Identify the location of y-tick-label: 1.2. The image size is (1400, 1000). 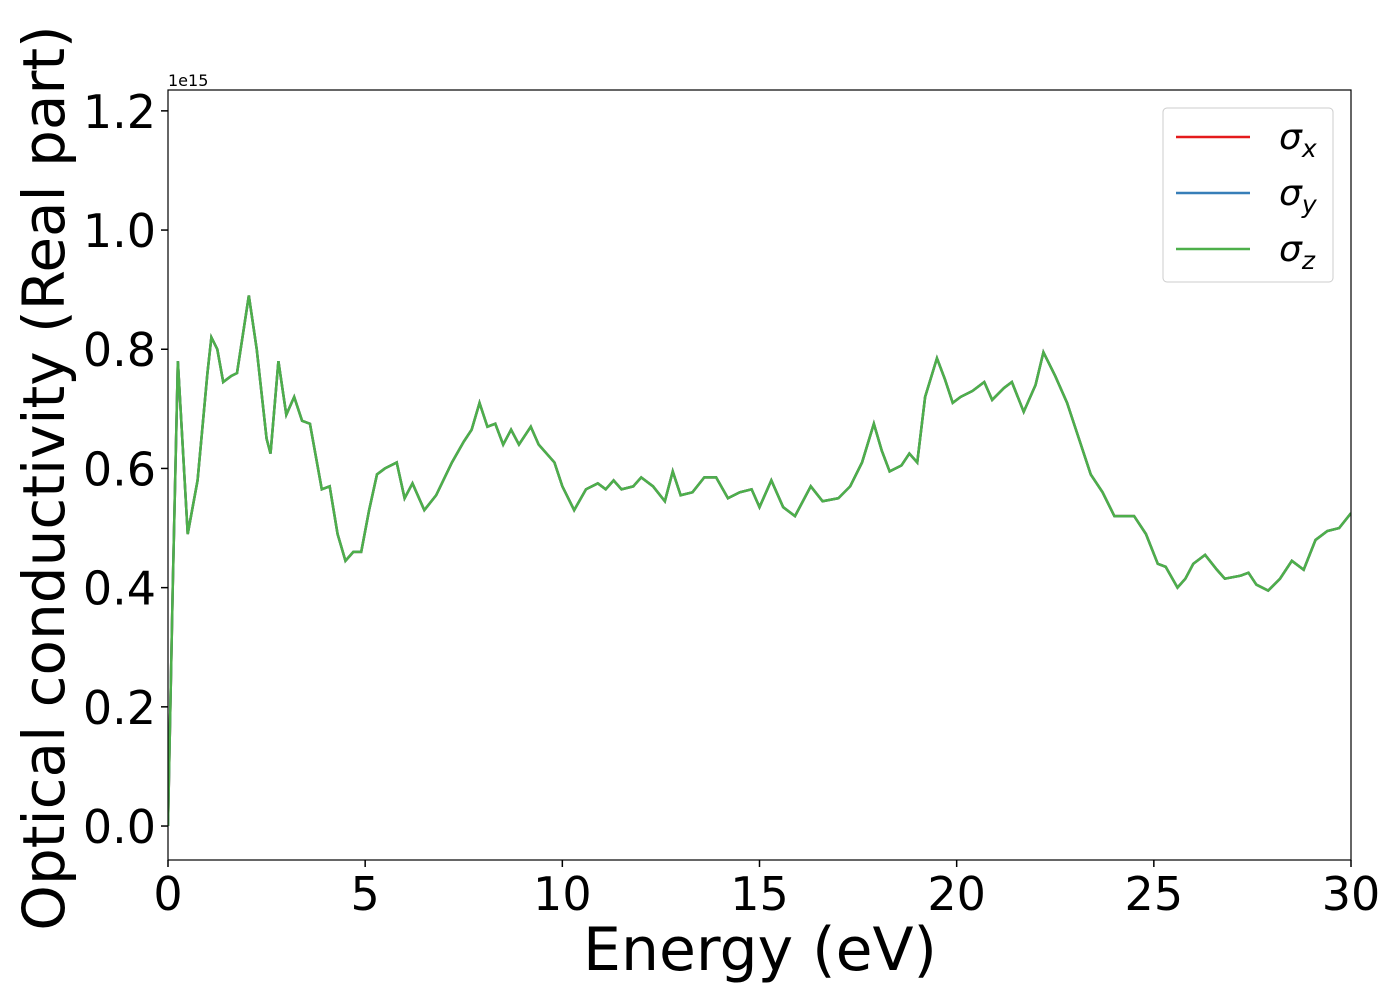
(119, 112).